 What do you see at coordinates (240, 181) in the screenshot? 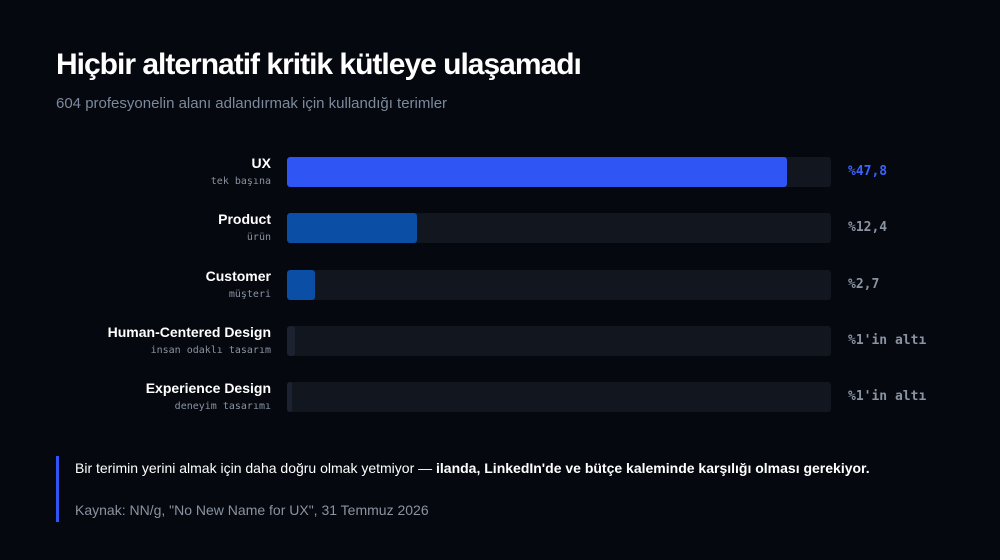
I see `category-sublabel: tek başına` at bounding box center [240, 181].